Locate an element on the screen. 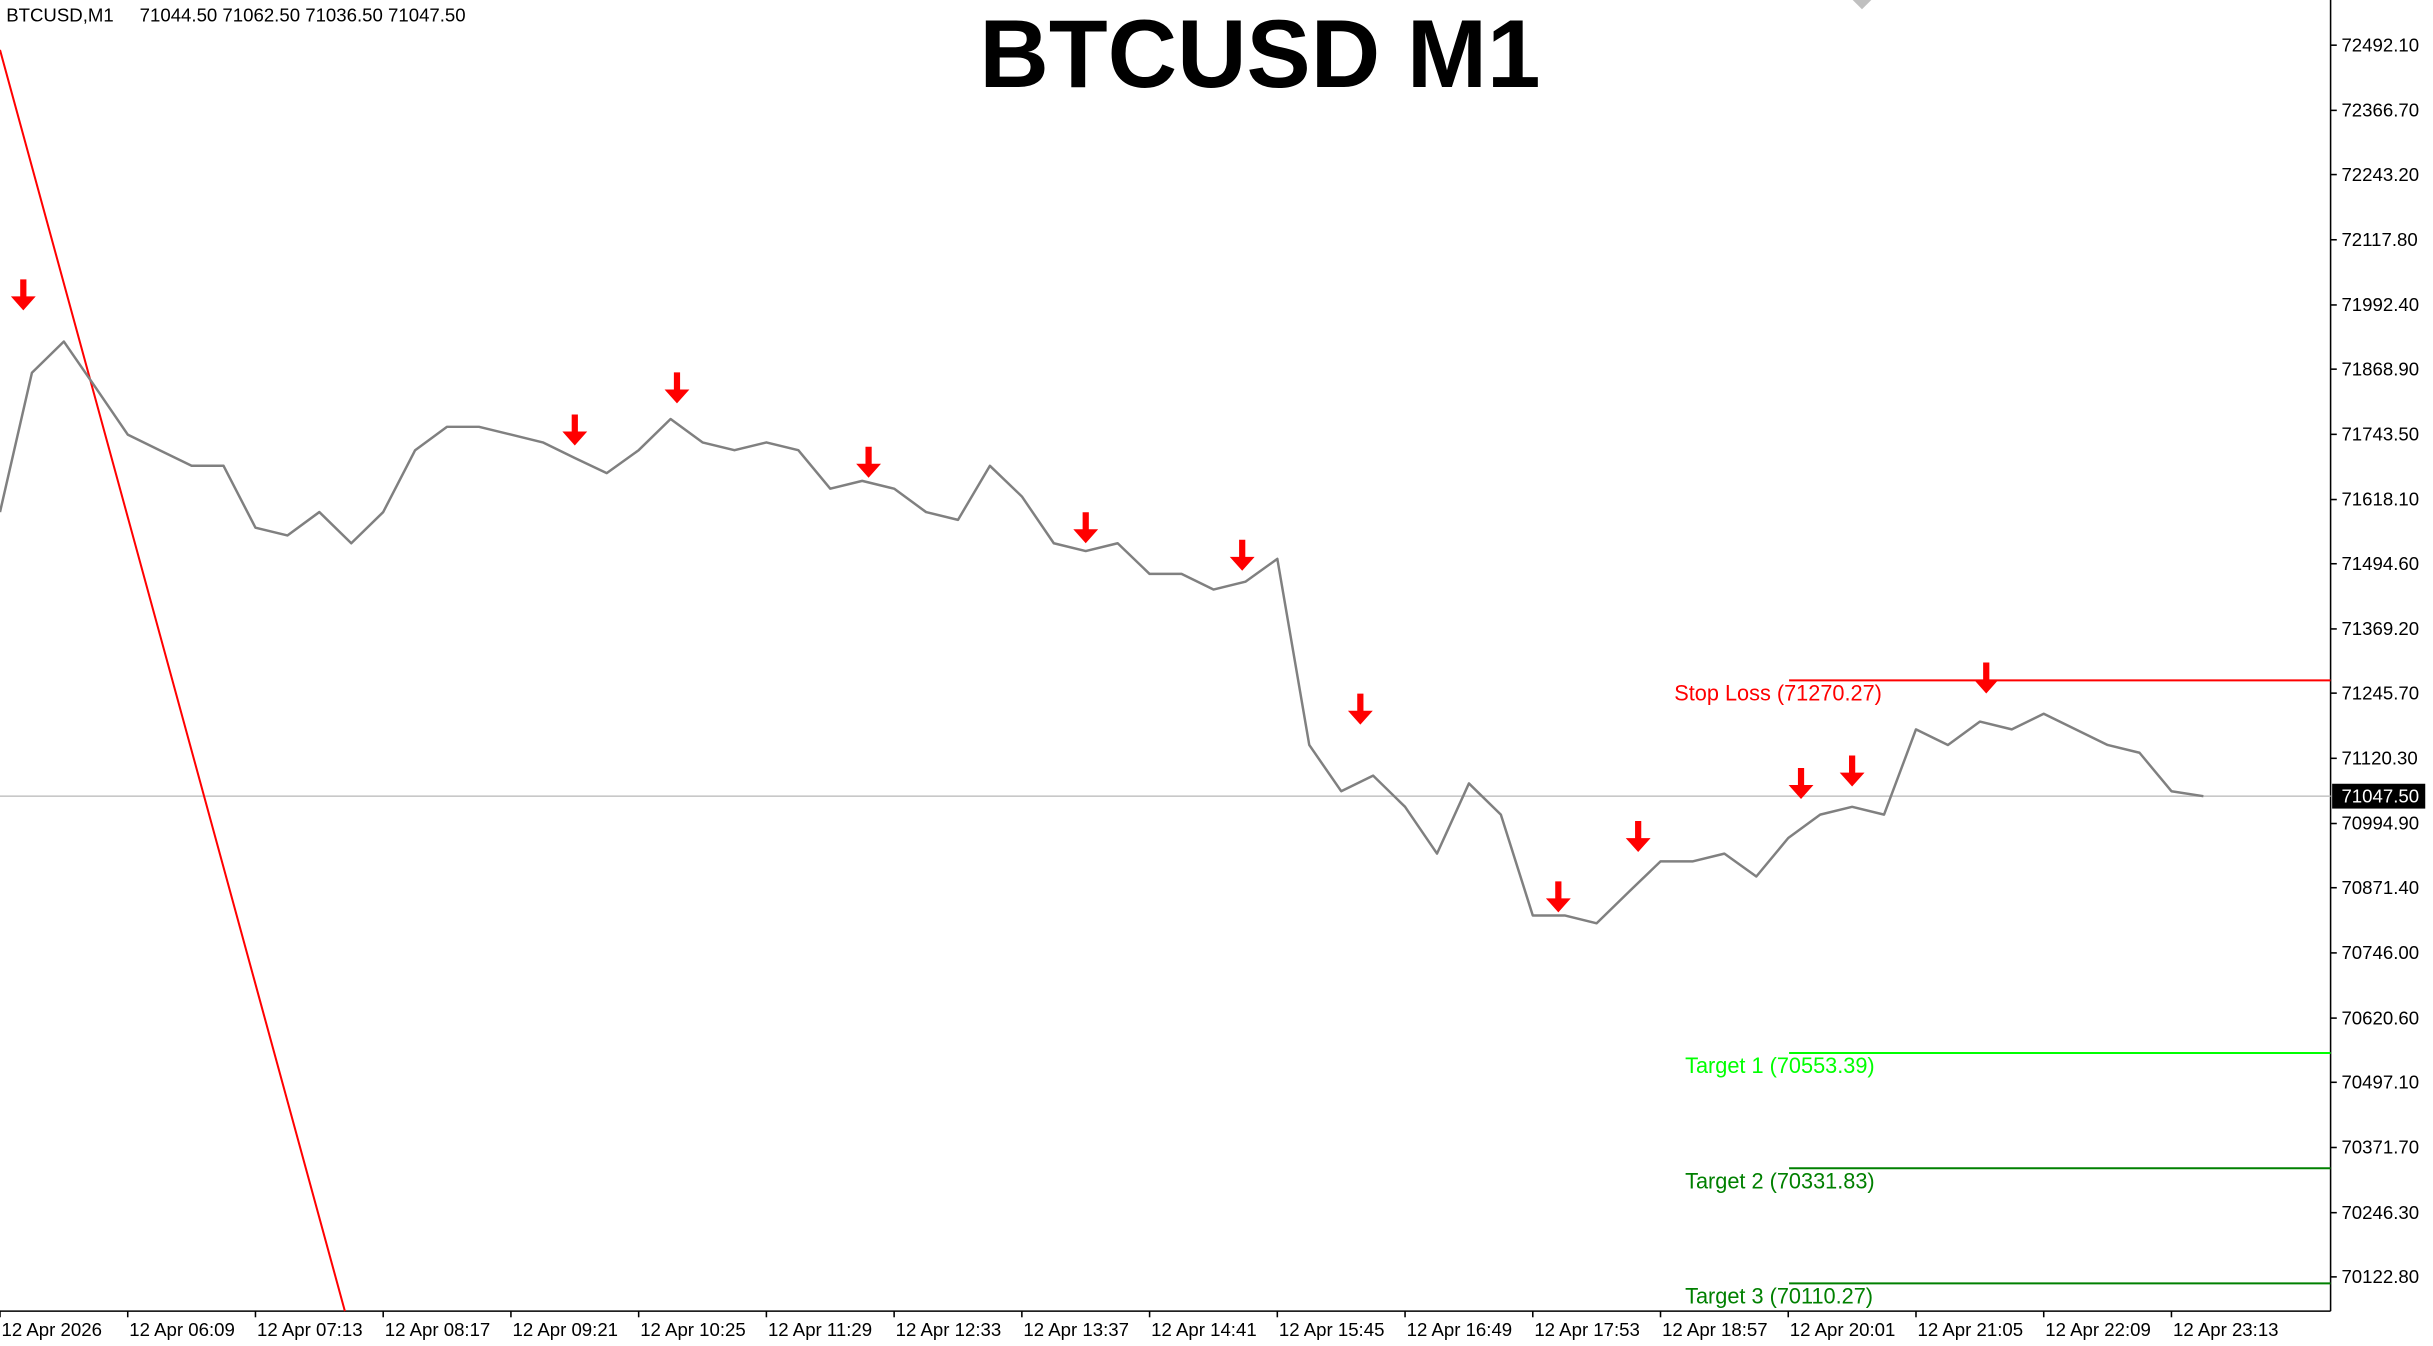 The image size is (2433, 1346). y-tick-label: 70871.40 is located at coordinates (2380, 887).